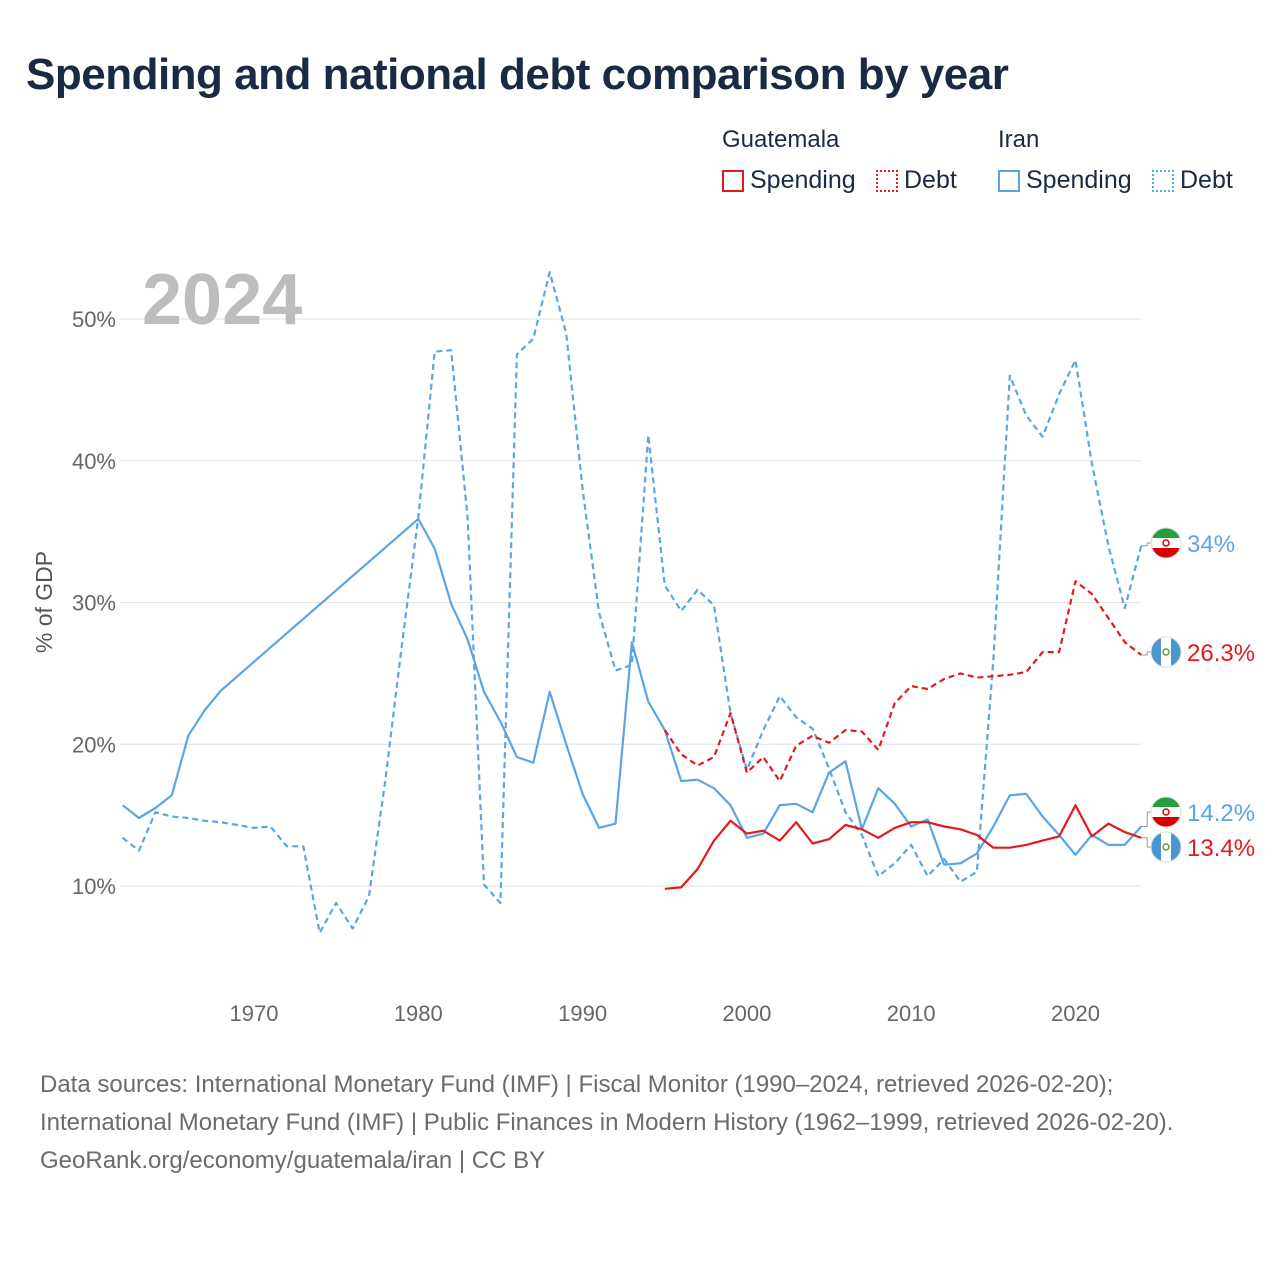 This screenshot has width=1280, height=1280. What do you see at coordinates (94, 319) in the screenshot?
I see `y-tick-label: 50%` at bounding box center [94, 319].